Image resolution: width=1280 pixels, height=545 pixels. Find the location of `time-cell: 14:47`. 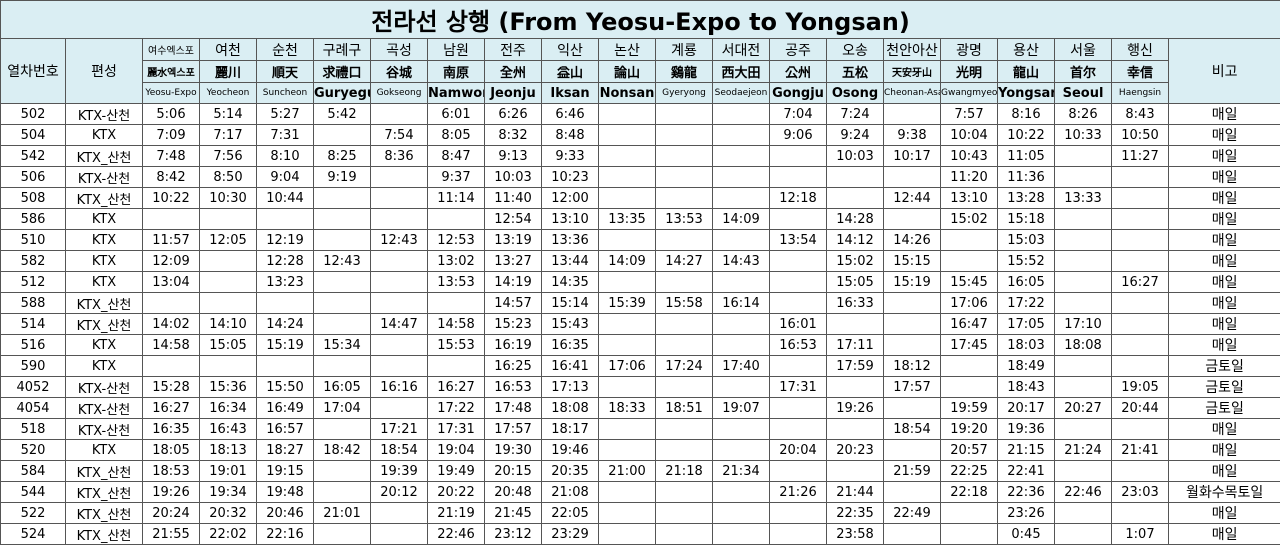

time-cell: 14:47 is located at coordinates (399, 324).